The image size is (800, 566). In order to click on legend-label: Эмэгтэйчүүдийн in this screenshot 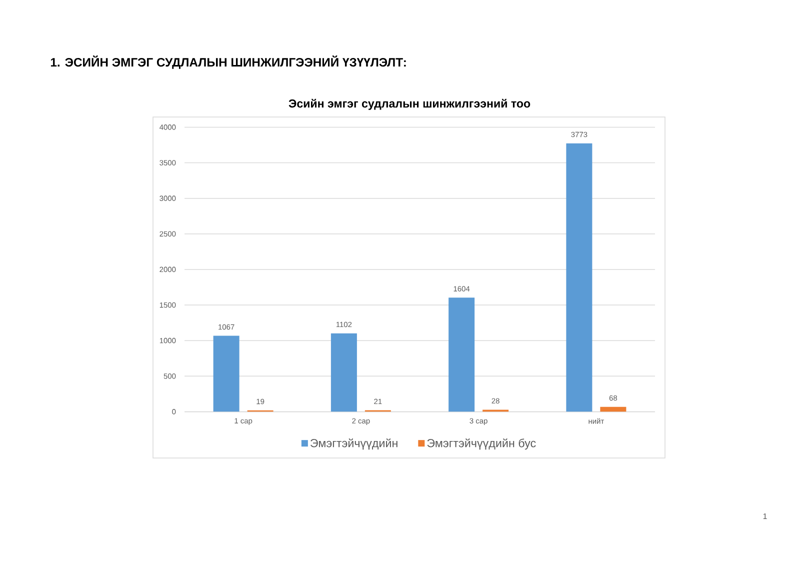, I will do `click(354, 444)`.